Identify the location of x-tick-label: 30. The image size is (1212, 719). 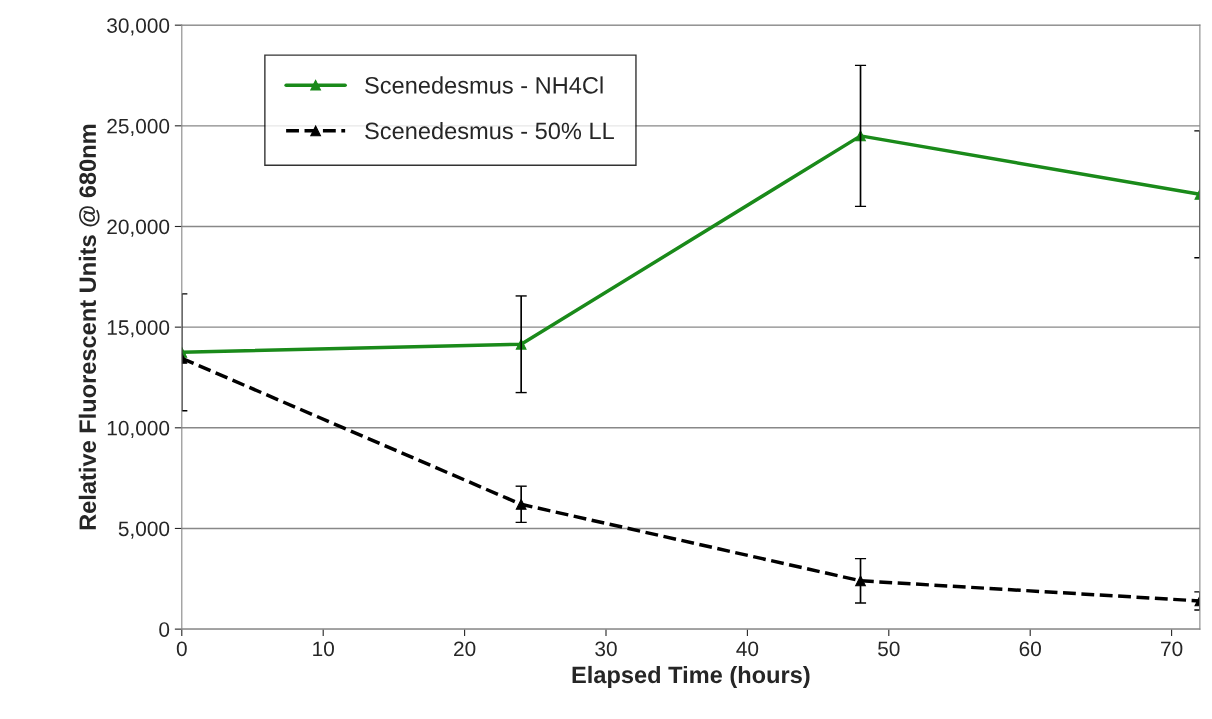
(606, 649).